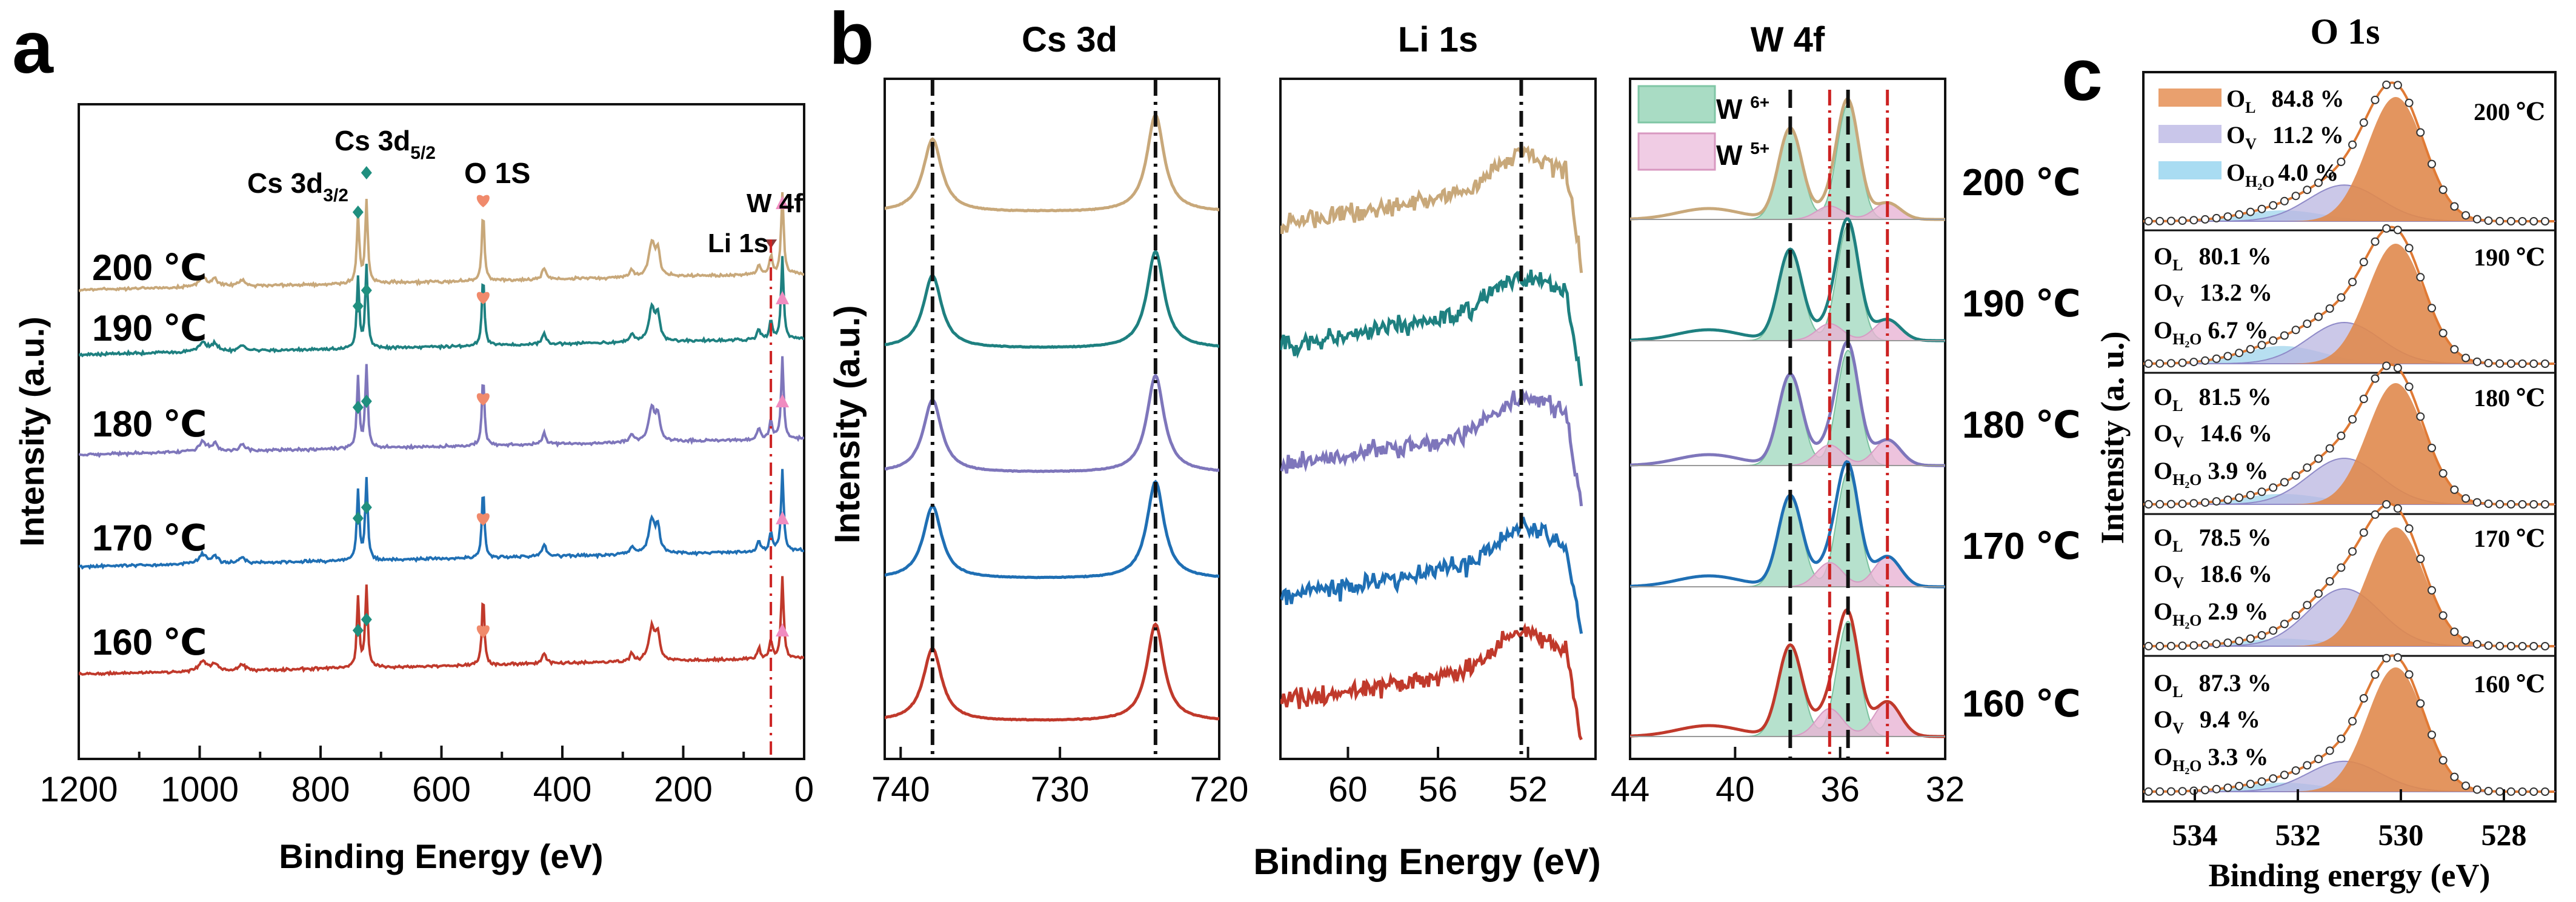 The height and width of the screenshot is (902, 2576). Describe the element at coordinates (2234, 683) in the screenshot. I see `ol-value-160: 87.3 %` at that location.